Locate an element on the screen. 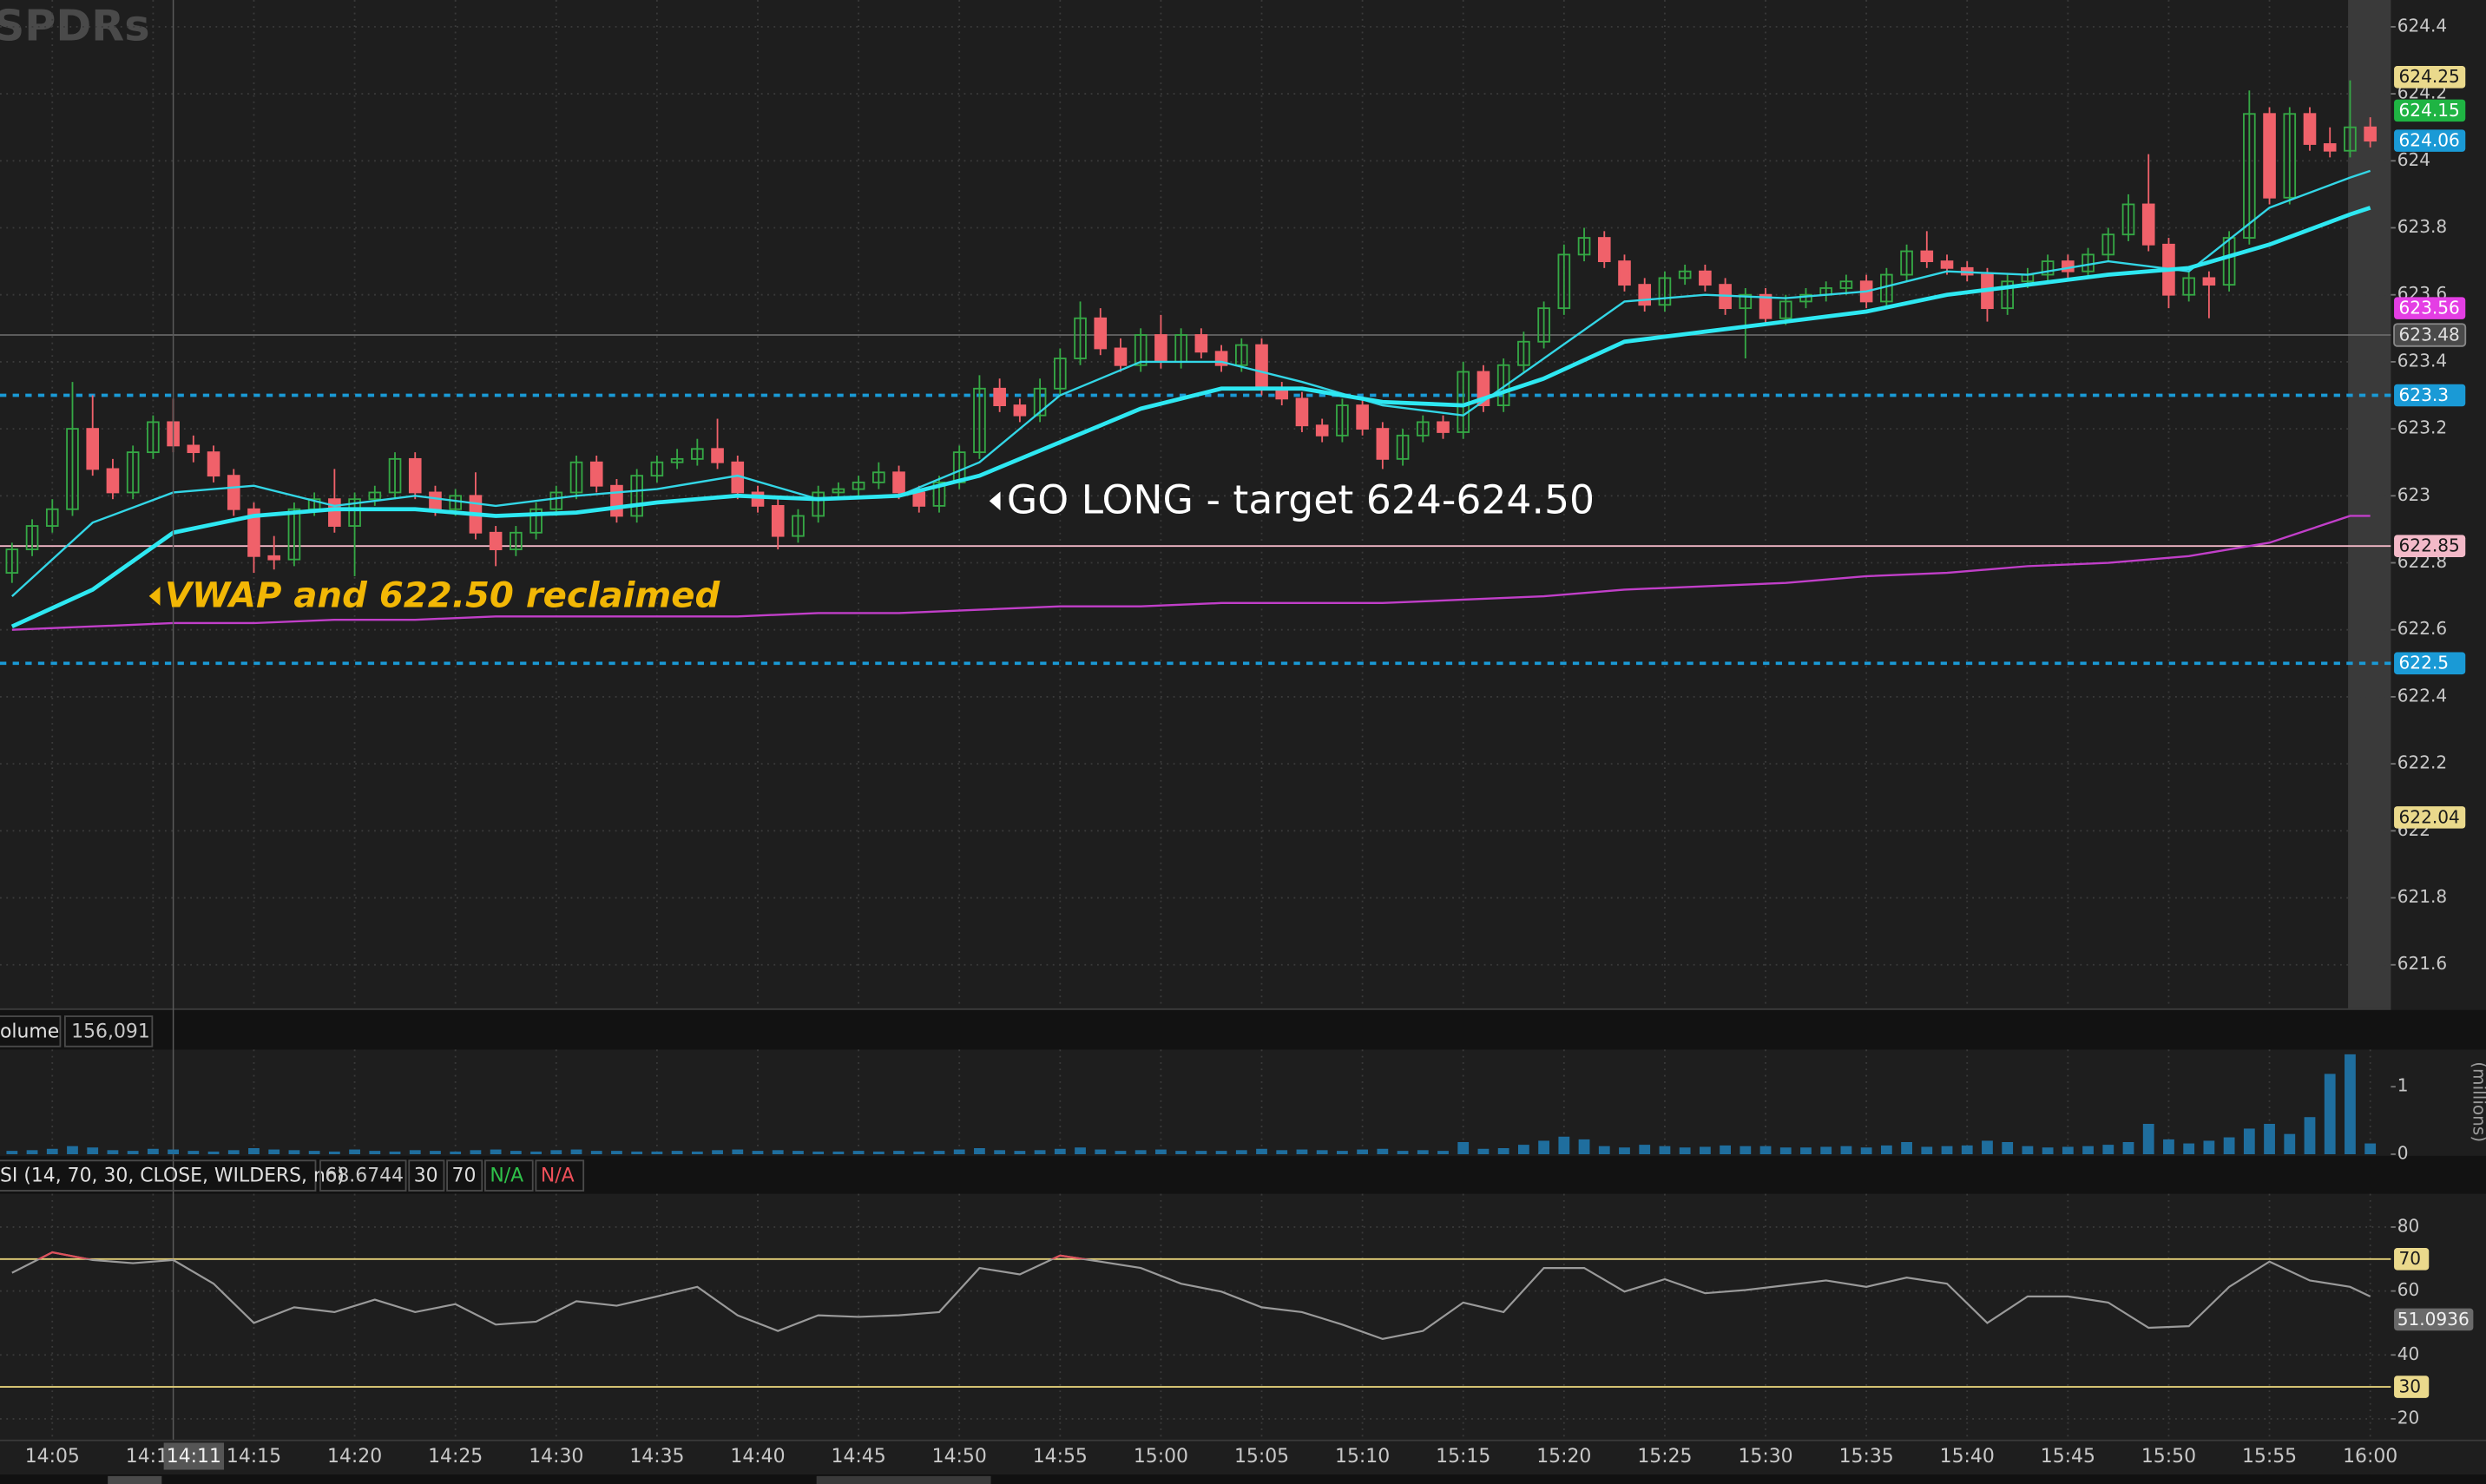  x-tick-label: 15:10 is located at coordinates (1362, 1457).